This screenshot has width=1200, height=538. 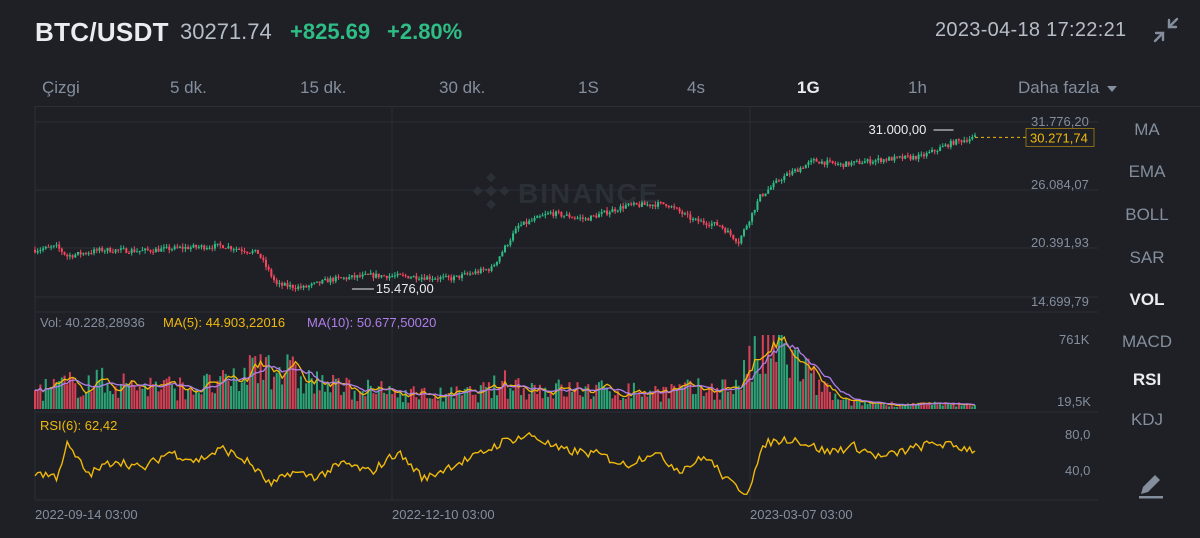 I want to click on interval-tab-1w: 1h, so click(x=917, y=87).